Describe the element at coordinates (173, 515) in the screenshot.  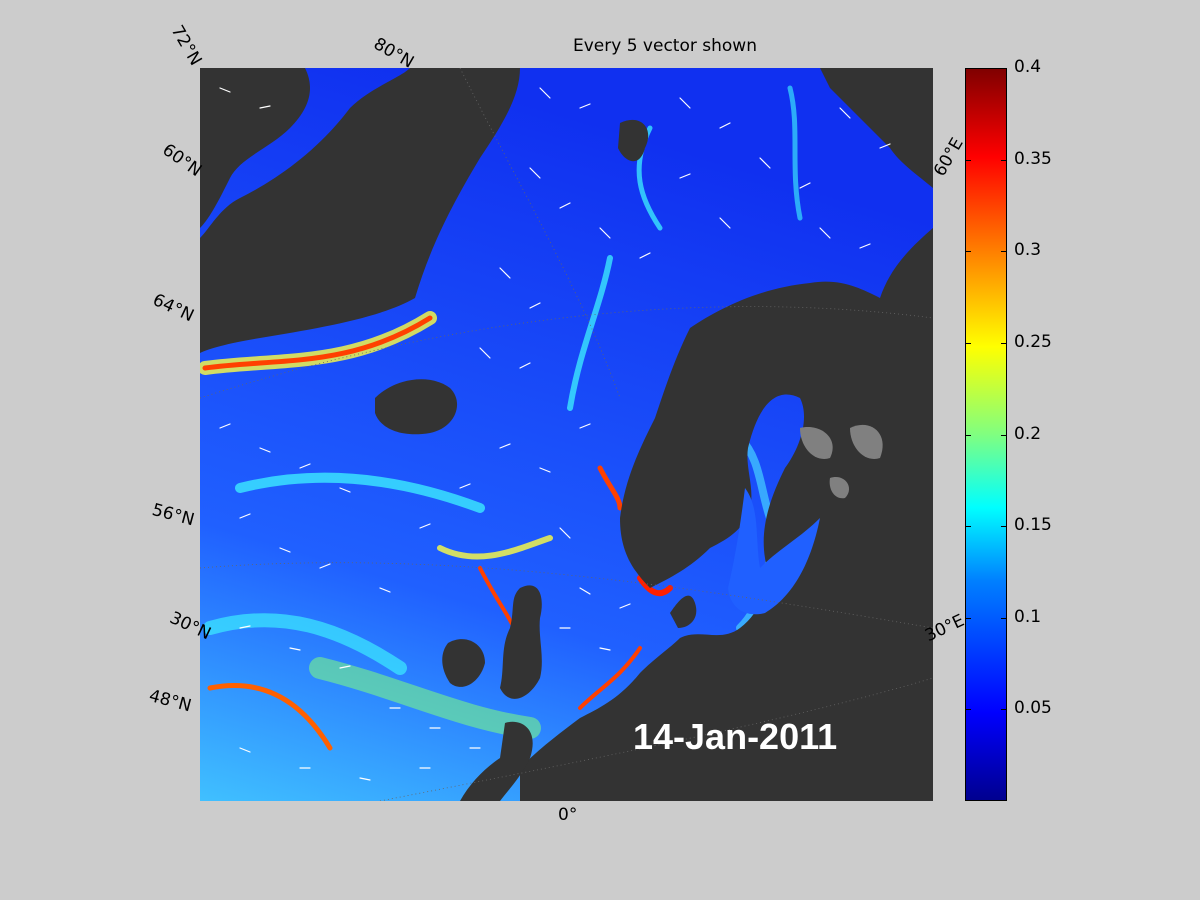
I see `lat-label-56n: 56°N` at that location.